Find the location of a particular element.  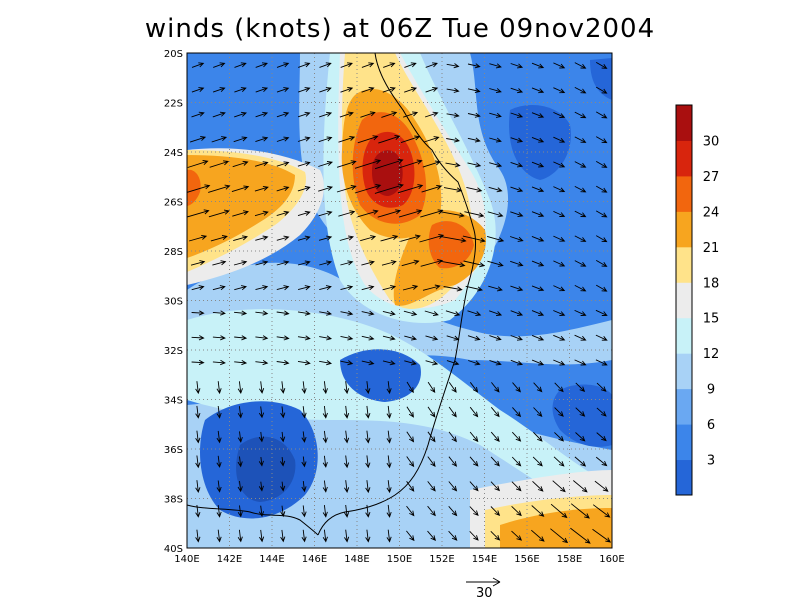

coastline-south is located at coordinates (253, 520).